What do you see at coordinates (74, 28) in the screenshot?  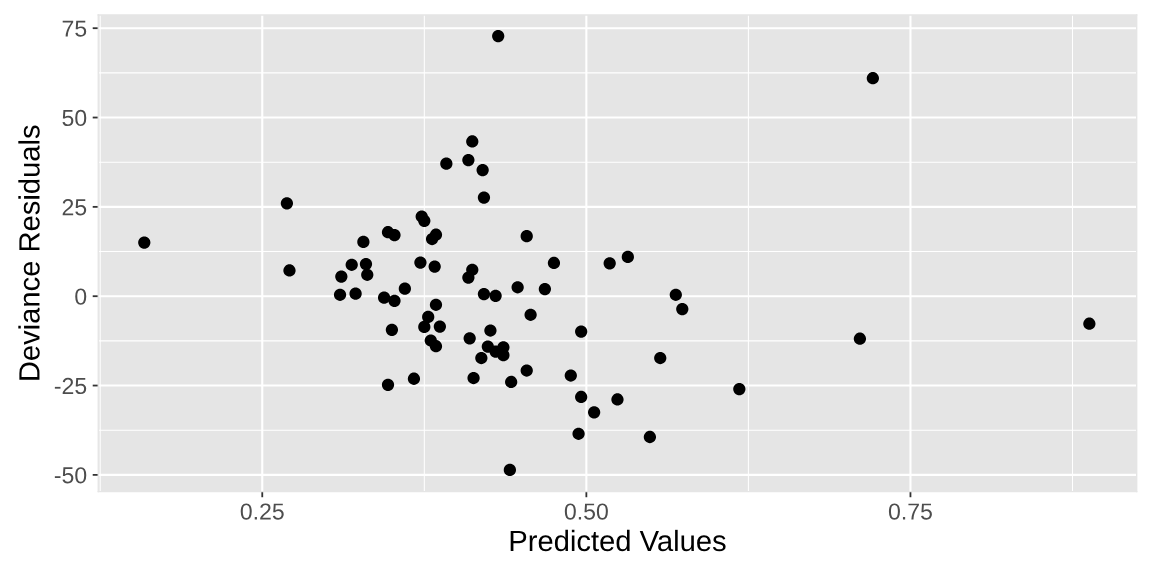 I see `y-tick-label: 75` at bounding box center [74, 28].